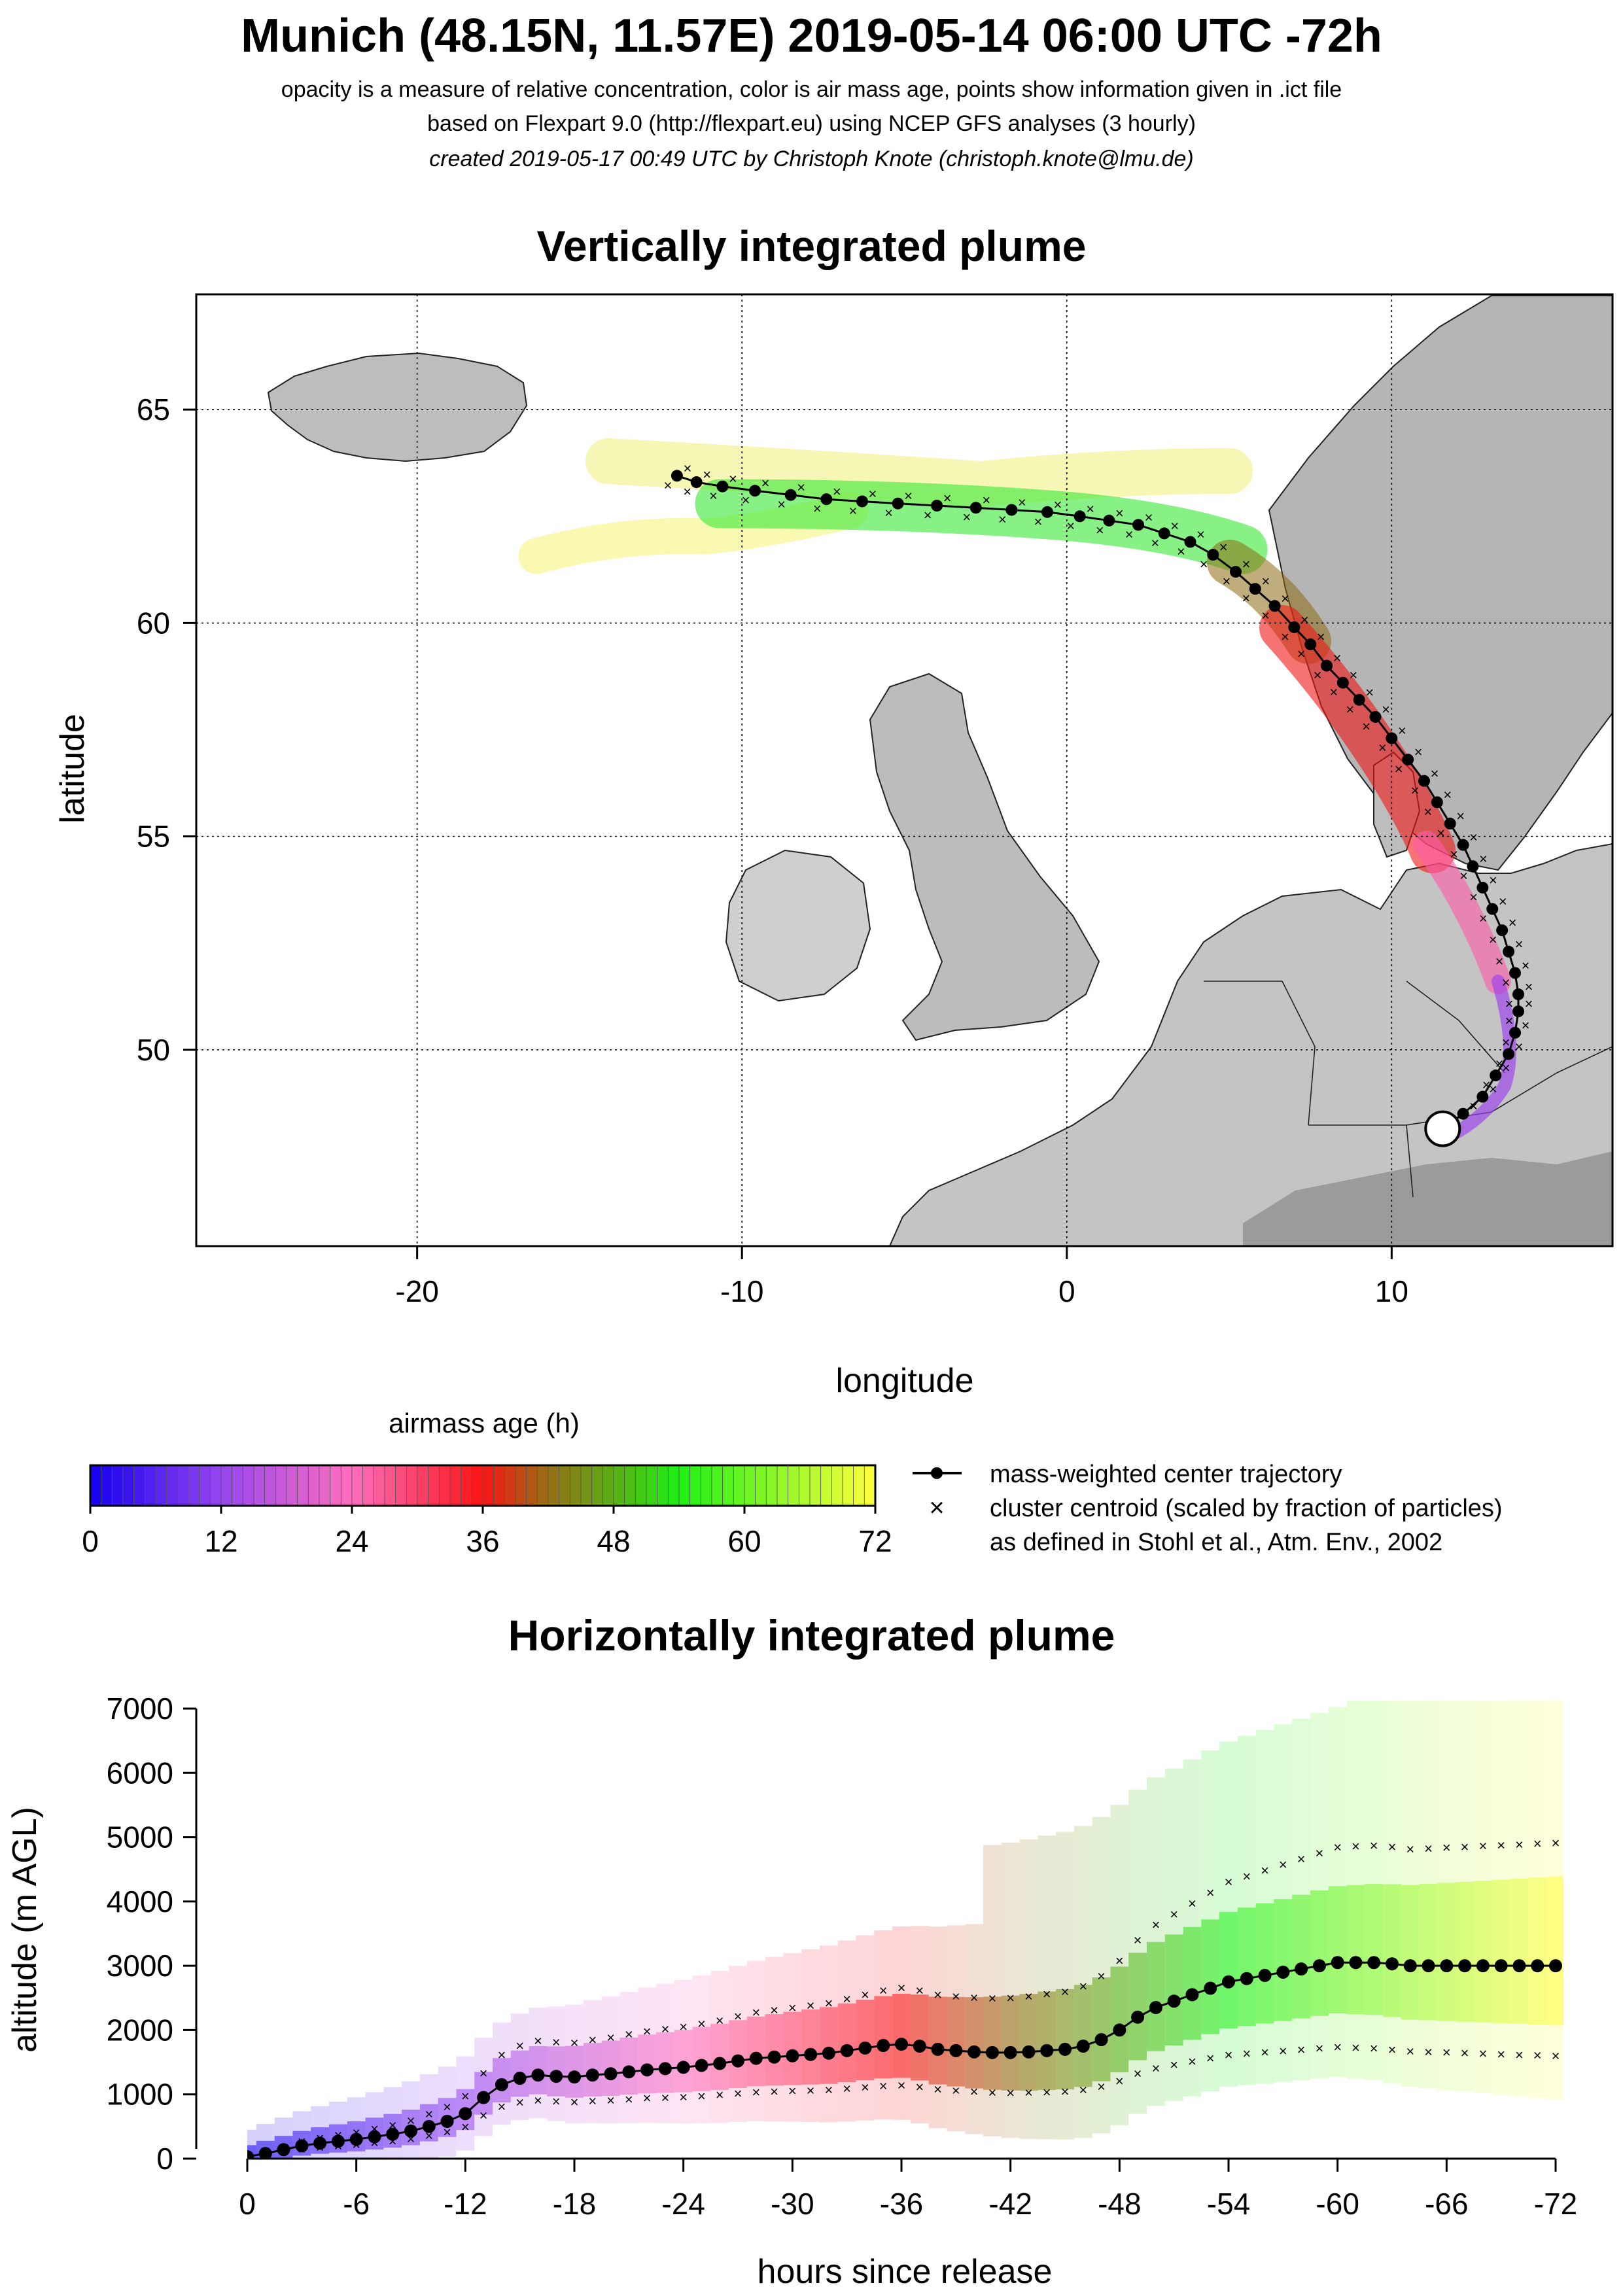  Describe the element at coordinates (982, 526) in the screenshot. I see `plume-green` at that location.